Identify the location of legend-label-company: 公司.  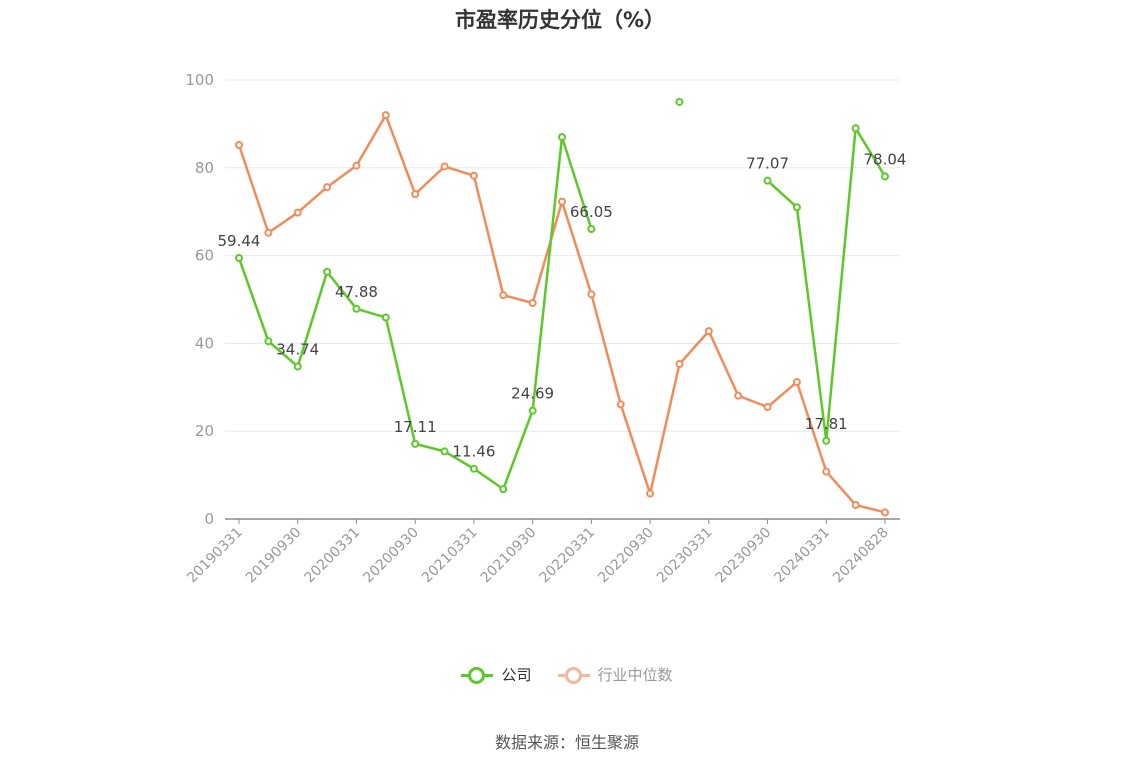
(516, 675).